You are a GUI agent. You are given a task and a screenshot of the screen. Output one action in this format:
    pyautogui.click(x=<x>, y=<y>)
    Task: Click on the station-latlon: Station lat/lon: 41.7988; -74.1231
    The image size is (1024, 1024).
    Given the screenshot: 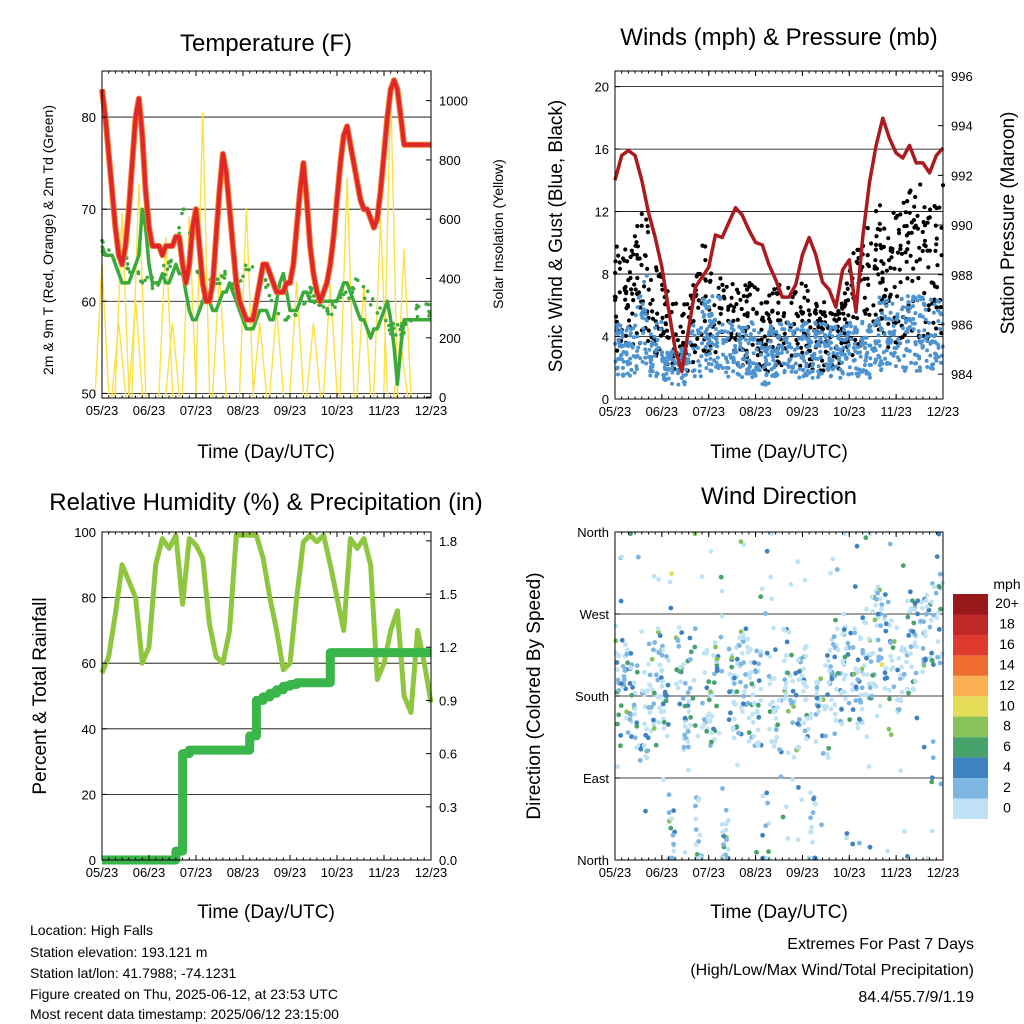 What is the action you would take?
    pyautogui.click(x=133, y=973)
    